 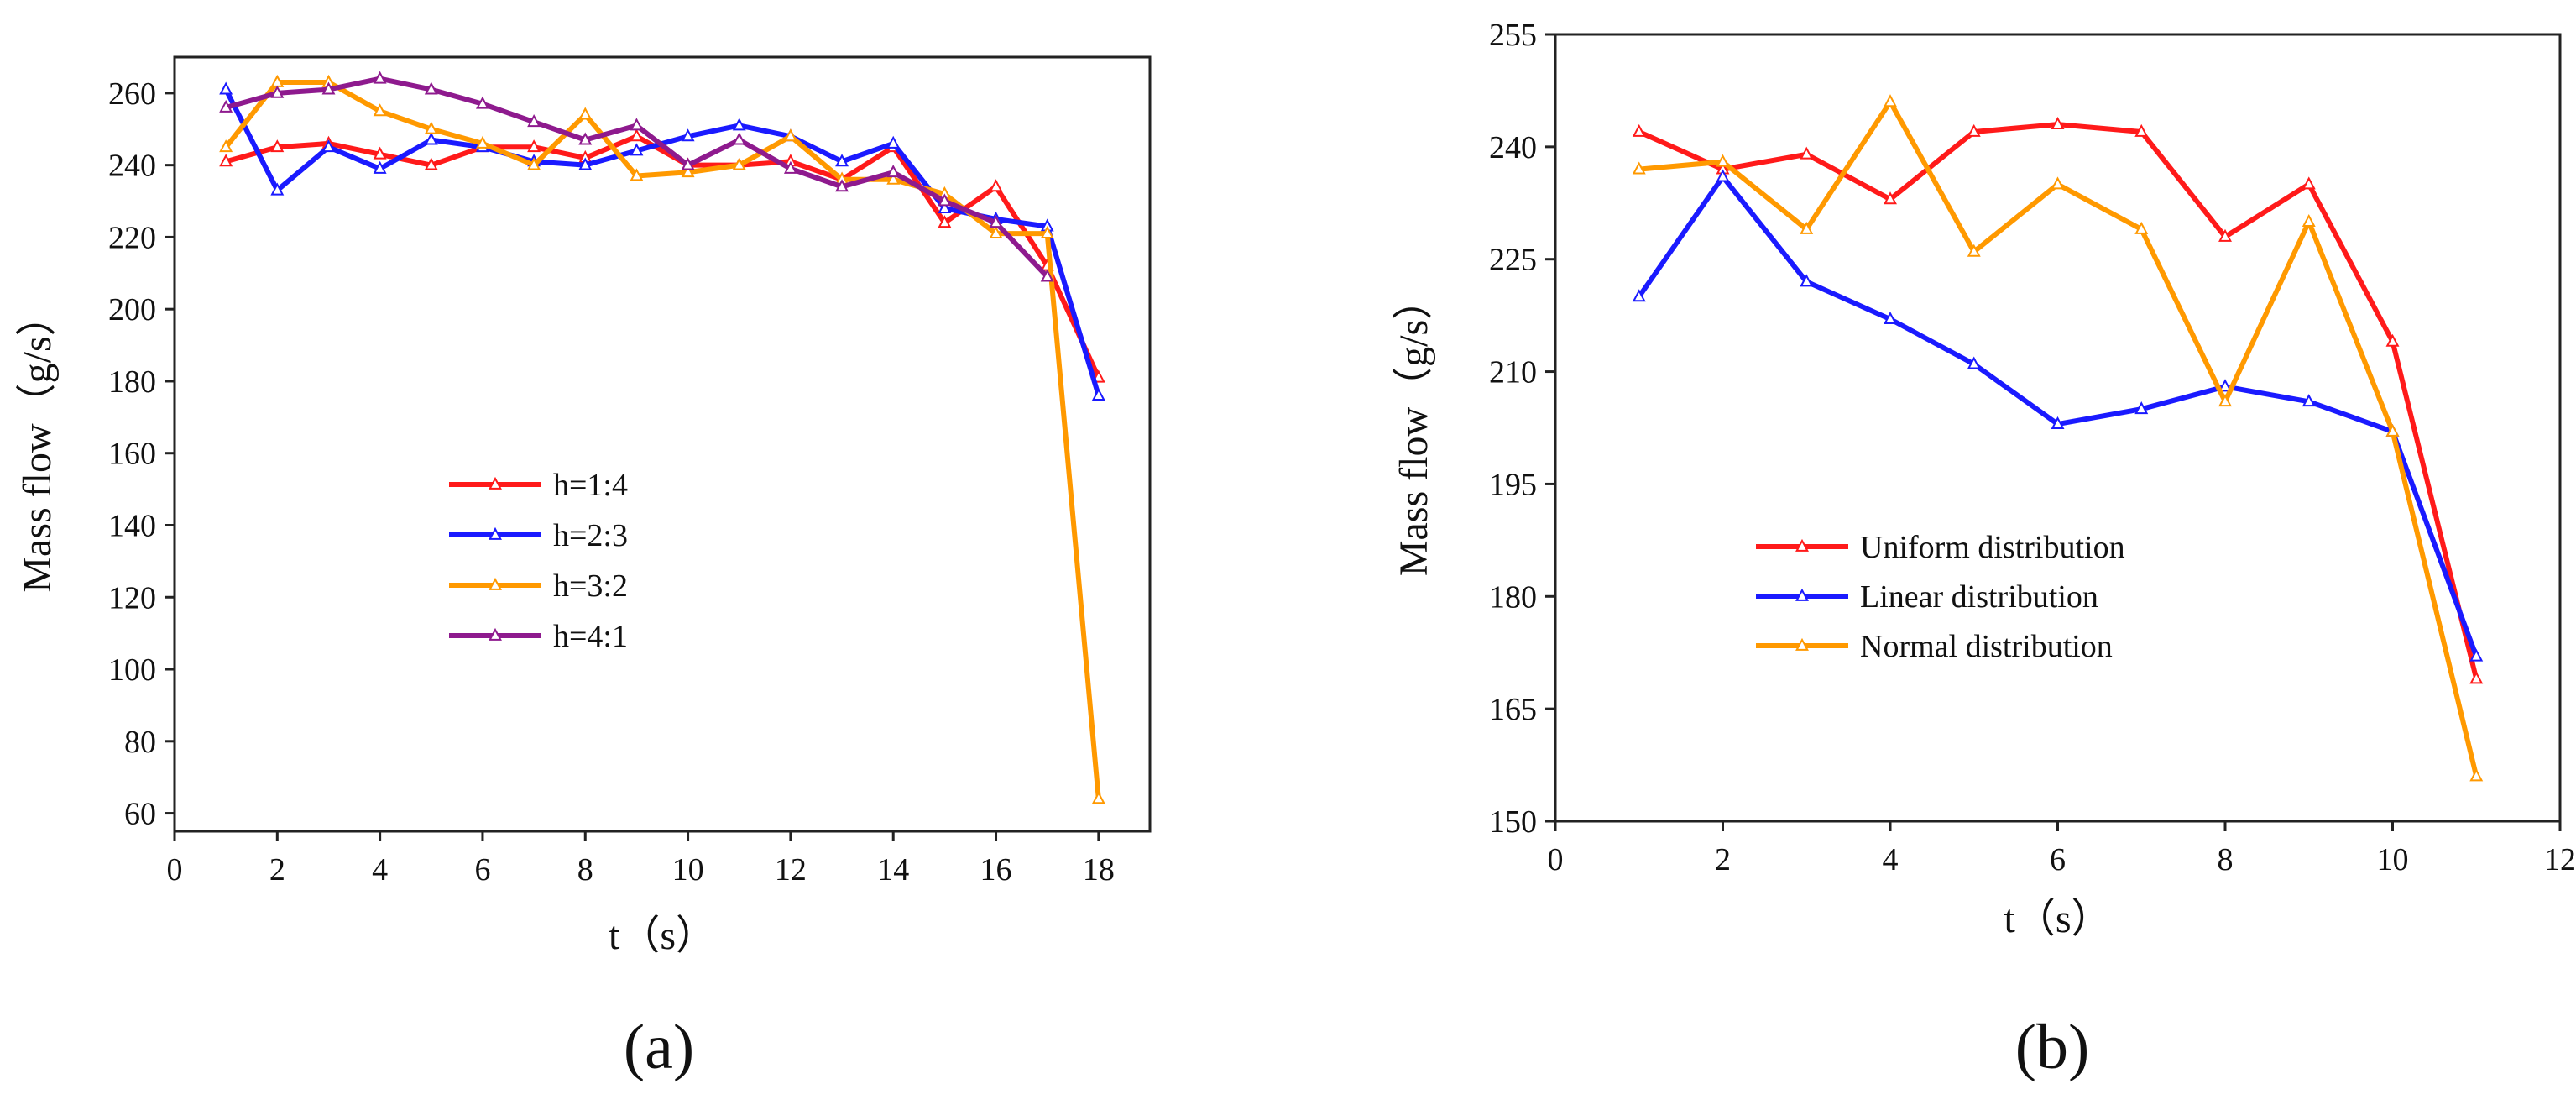 What do you see at coordinates (132, 525) in the screenshot?
I see `y-tick-label: 140` at bounding box center [132, 525].